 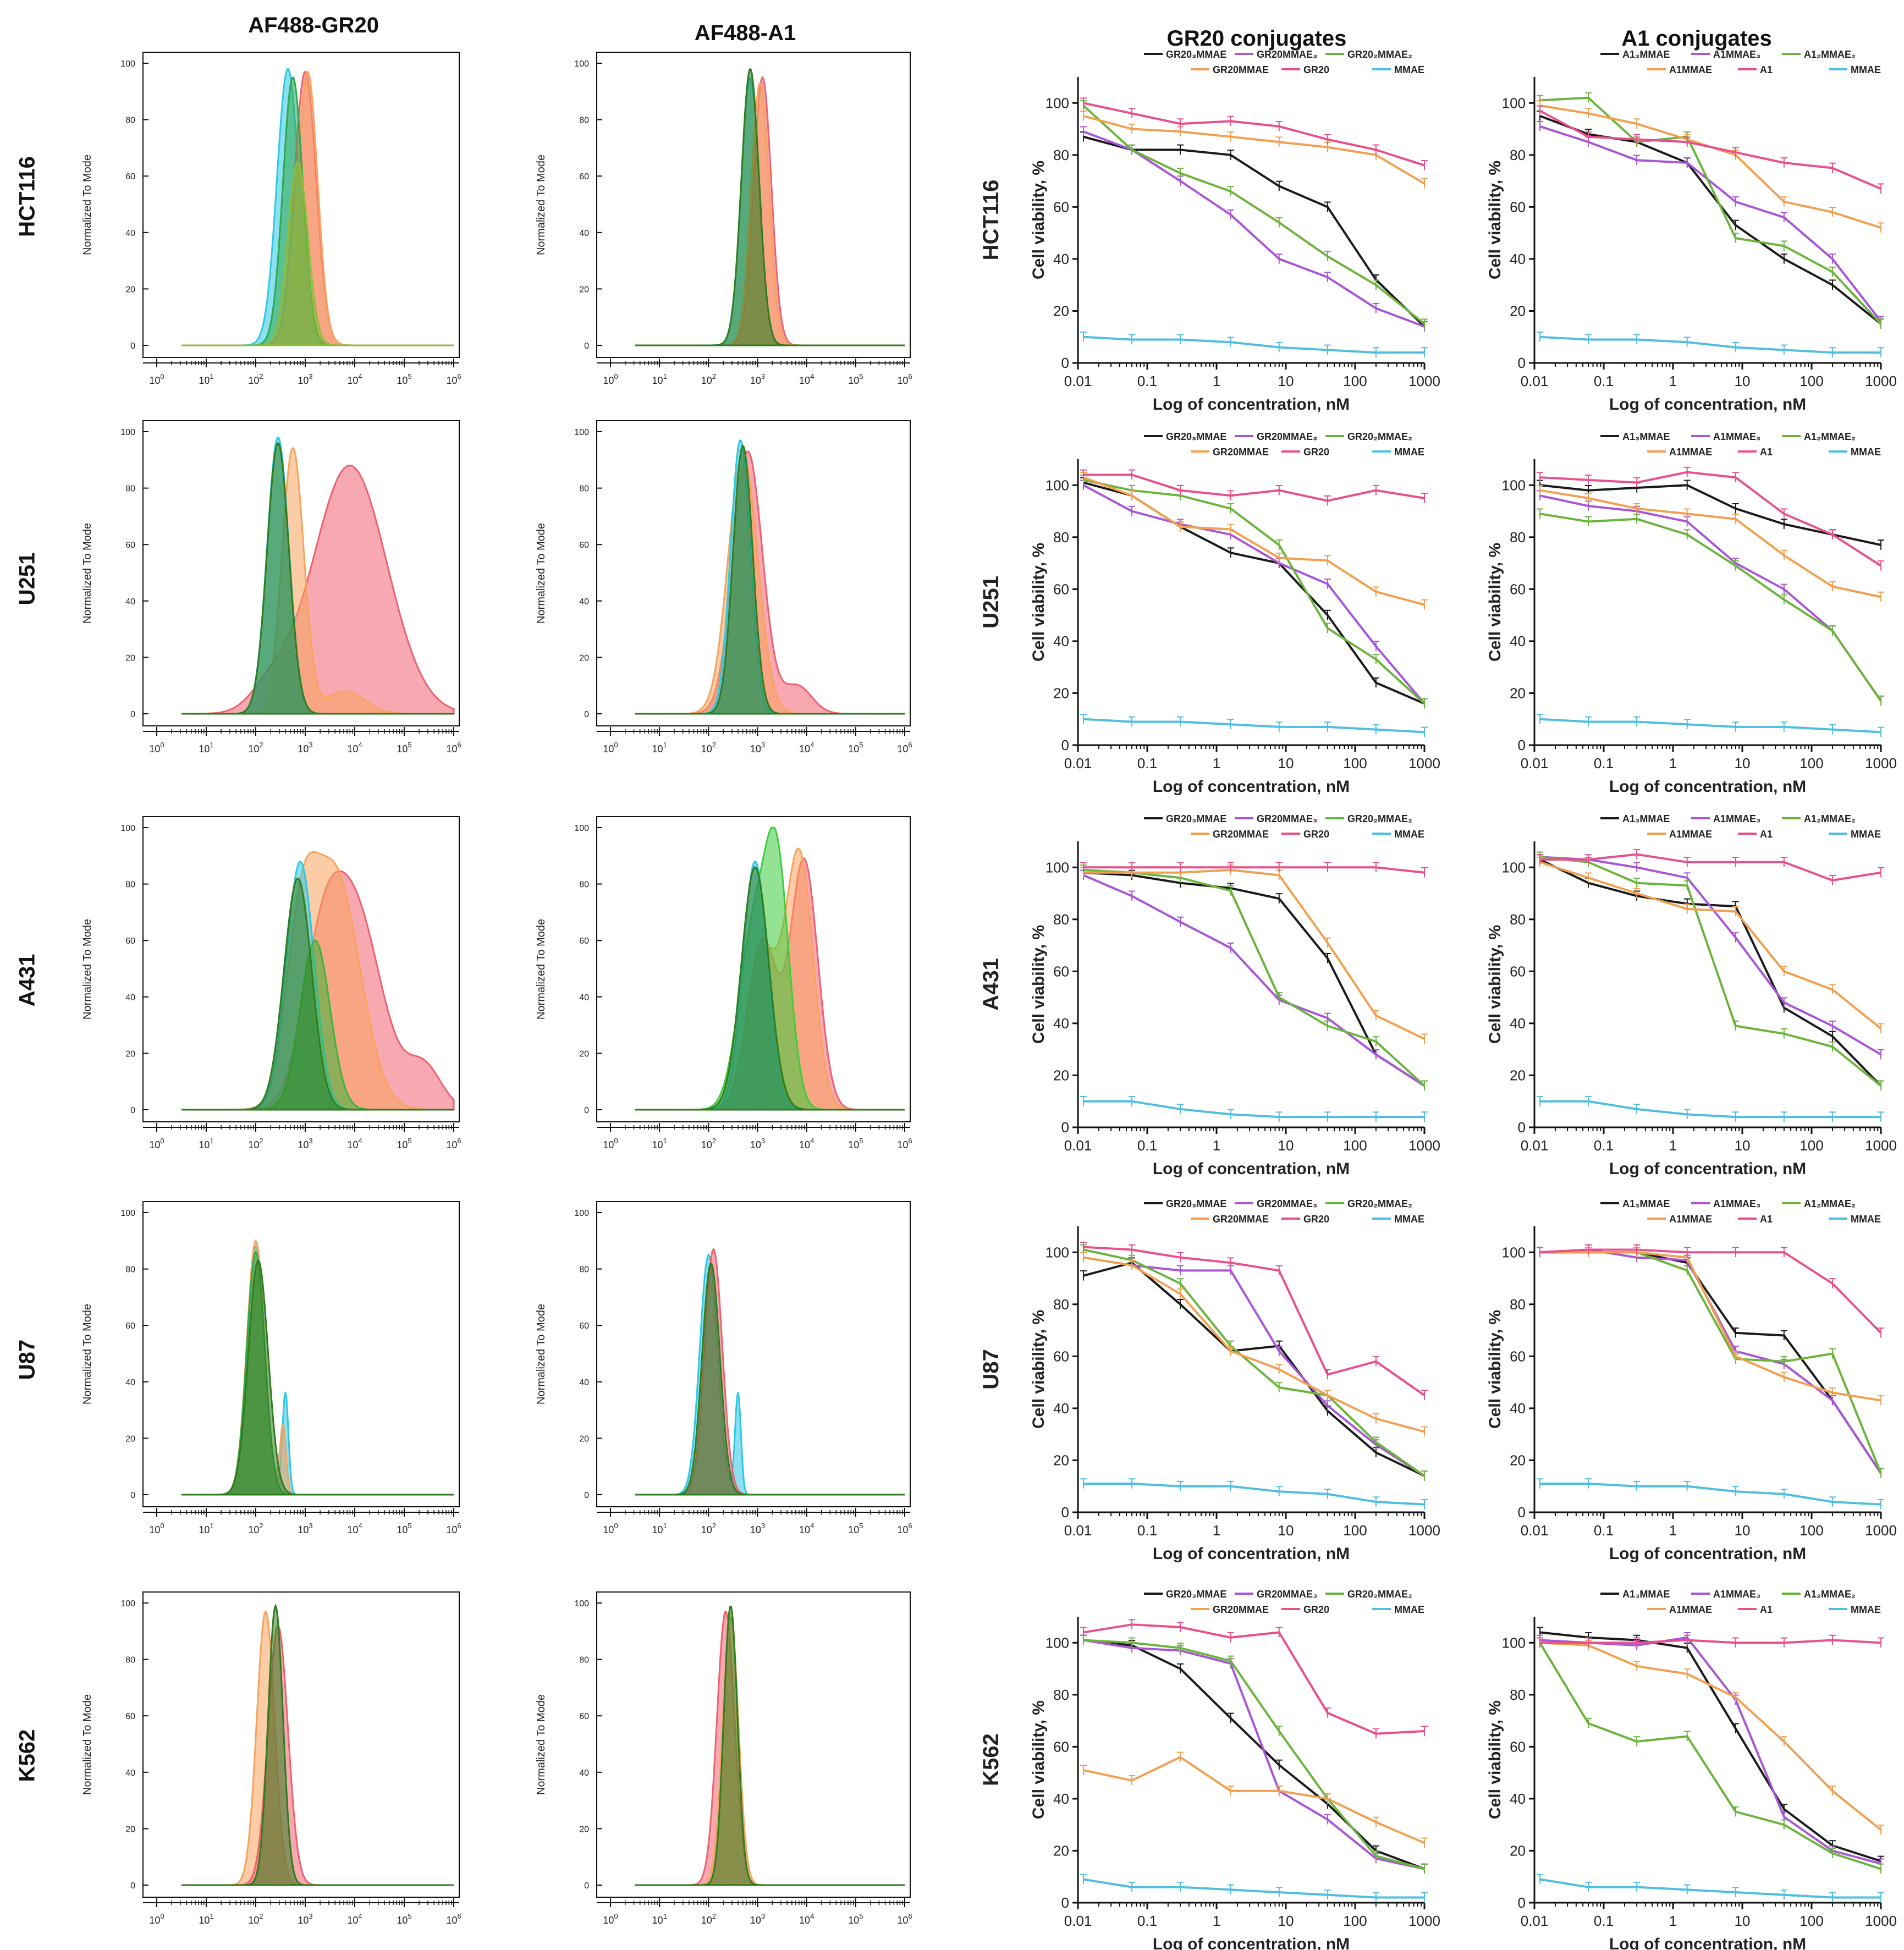 What do you see at coordinates (1256, 38) in the screenshot?
I see `column-header-gr20-conjugates: GR20 conjugates` at bounding box center [1256, 38].